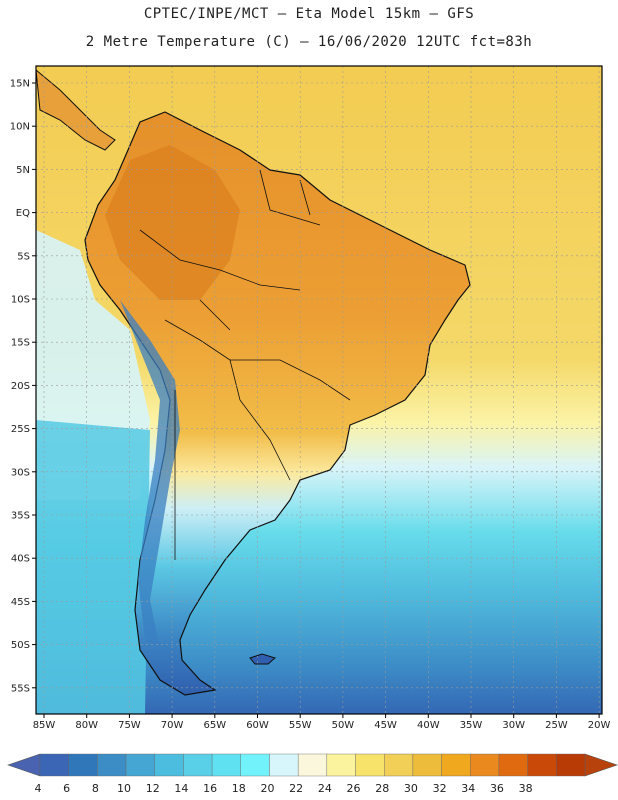 This screenshot has height=800, width=618. What do you see at coordinates (20, 645) in the screenshot?
I see `lat-label: 50S` at bounding box center [20, 645].